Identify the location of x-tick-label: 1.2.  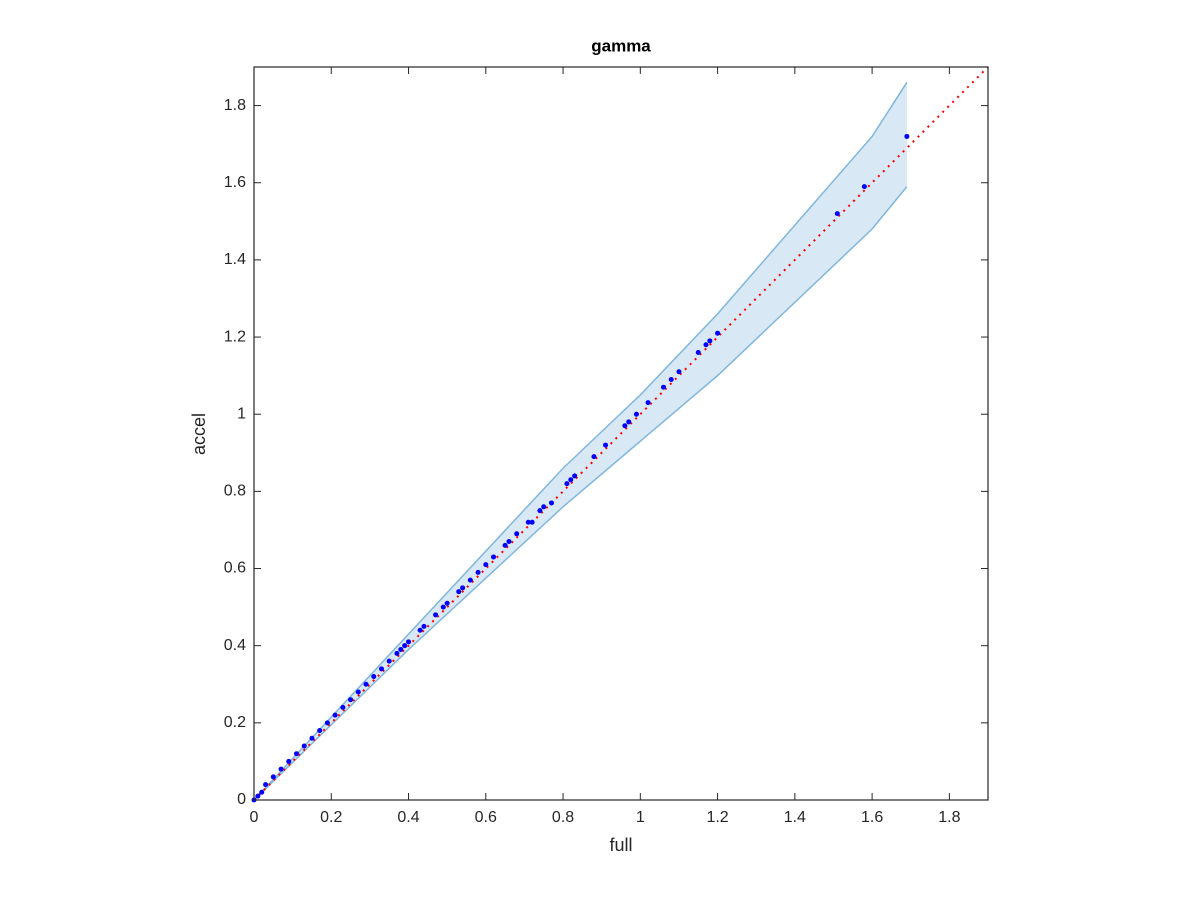
(717, 817).